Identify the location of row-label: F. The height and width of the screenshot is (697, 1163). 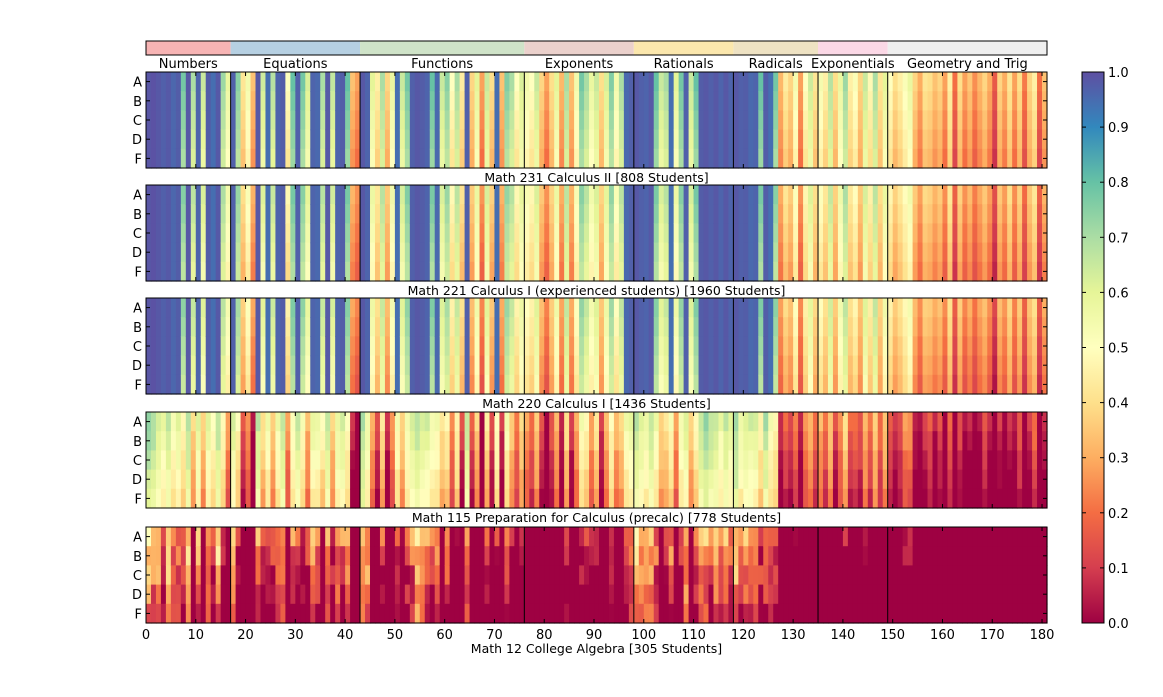
(138, 499).